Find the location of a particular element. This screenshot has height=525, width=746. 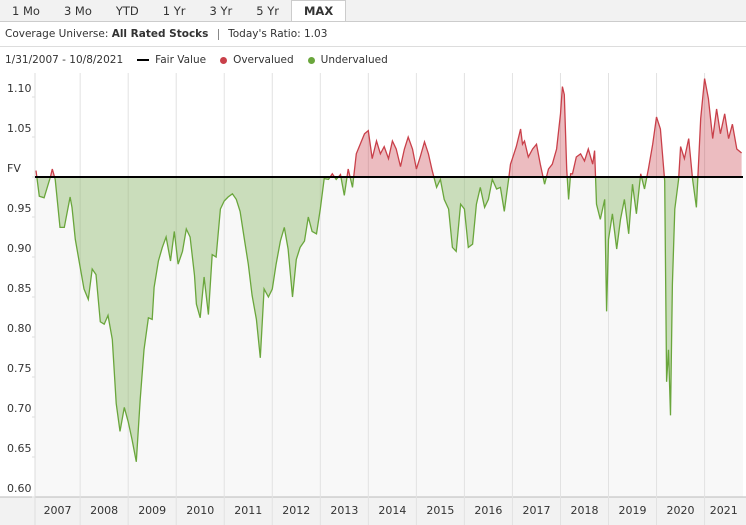

legend-item: Overvalued is located at coordinates (257, 60).